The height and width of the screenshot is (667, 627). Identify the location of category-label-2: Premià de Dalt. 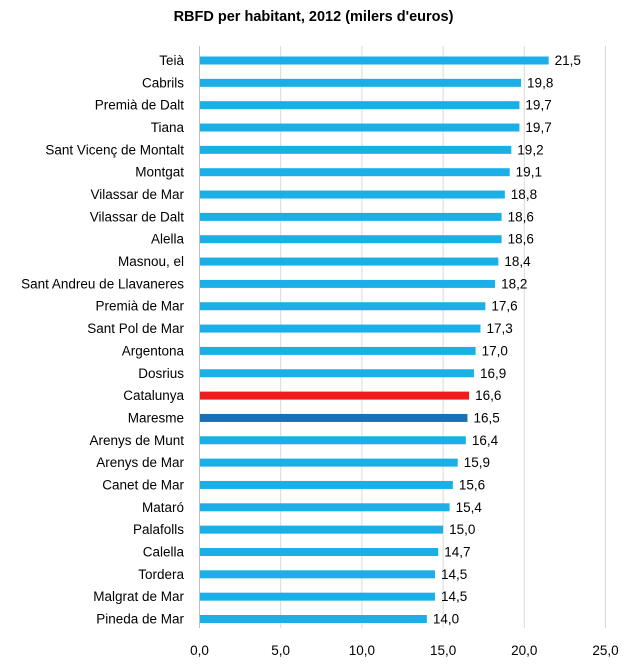
(140, 105).